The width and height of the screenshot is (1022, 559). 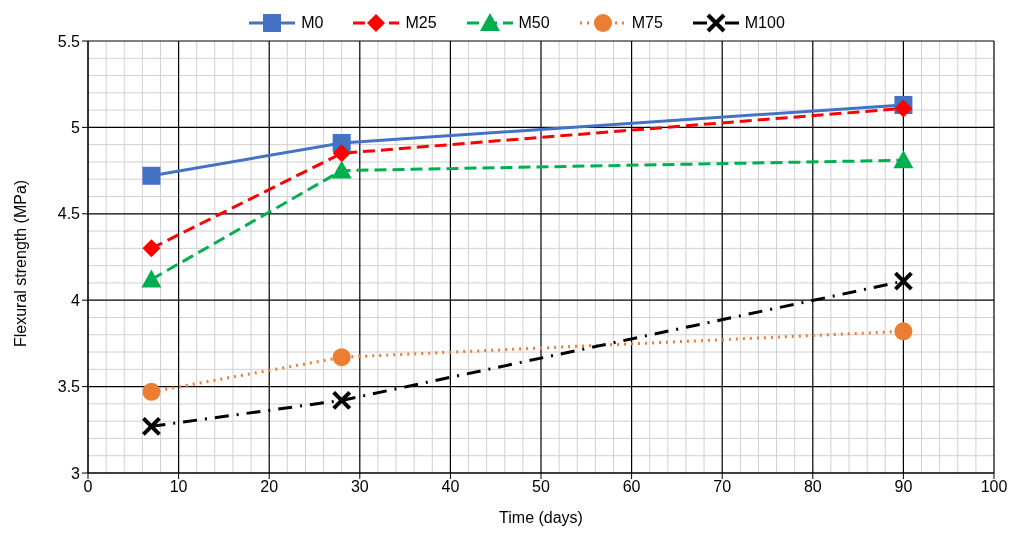 What do you see at coordinates (178, 487) in the screenshot?
I see `x-tick-label: 10` at bounding box center [178, 487].